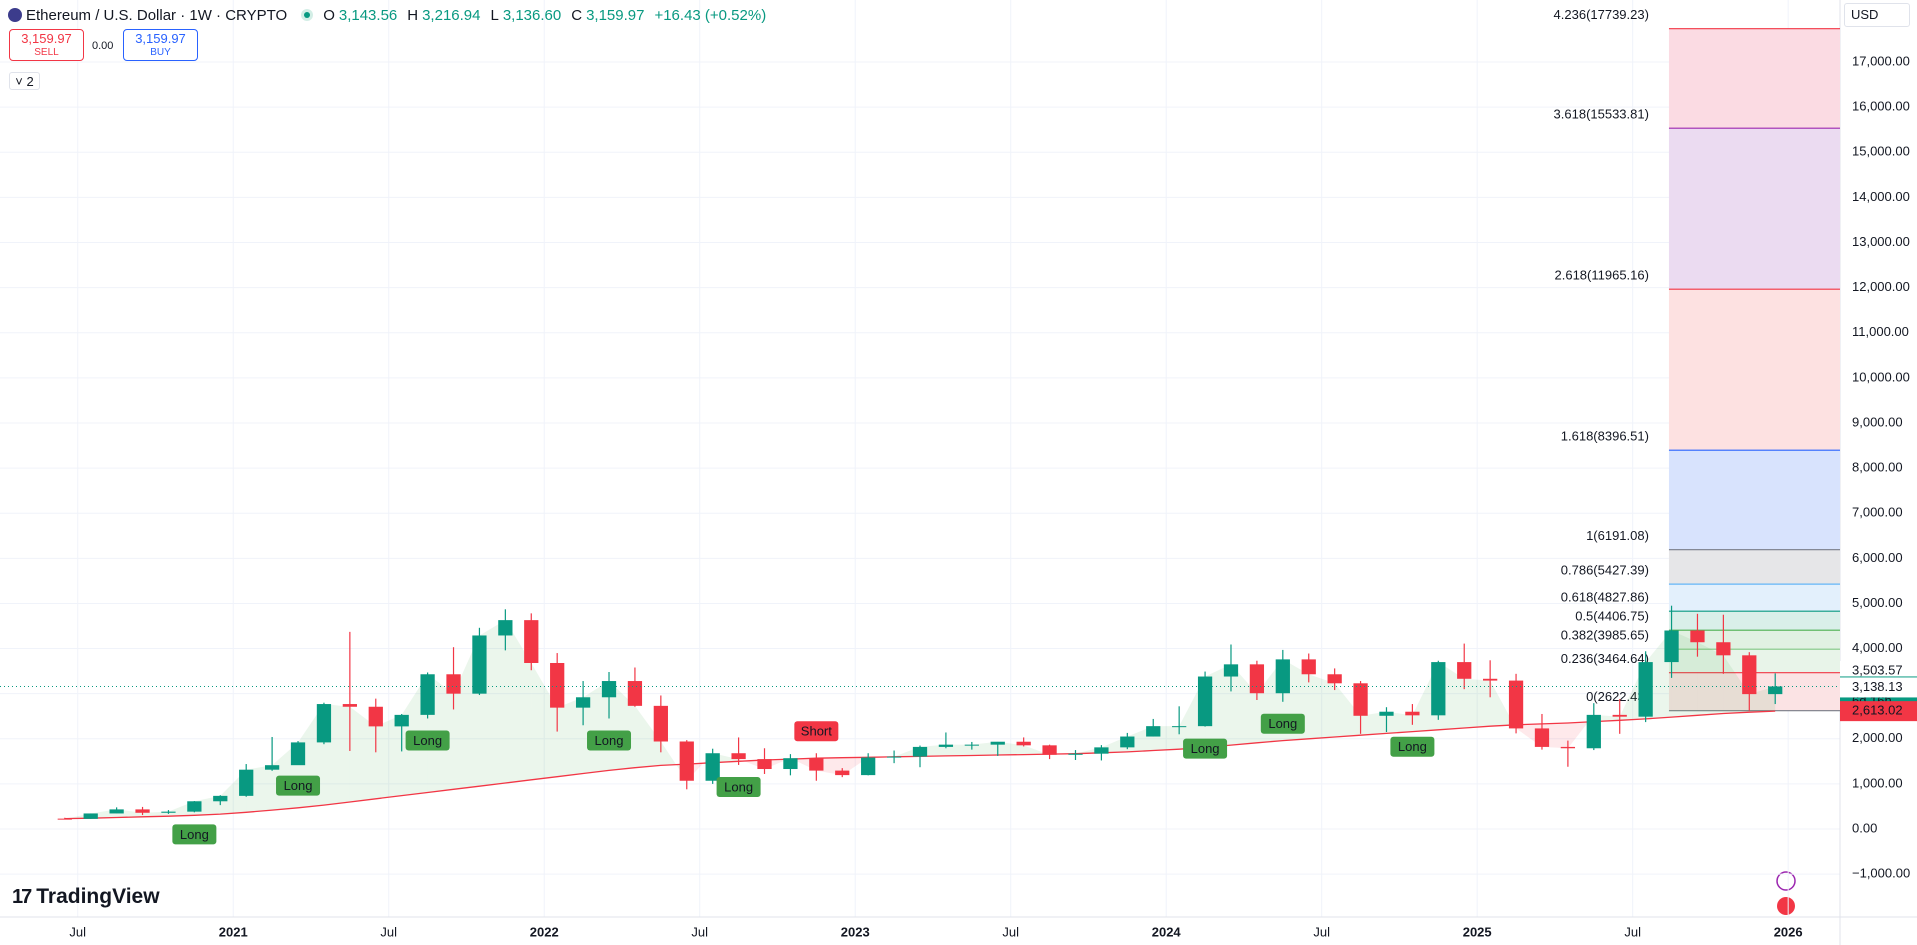 The width and height of the screenshot is (1917, 945). Describe the element at coordinates (1878, 670) in the screenshot. I see `price-marker` at that location.